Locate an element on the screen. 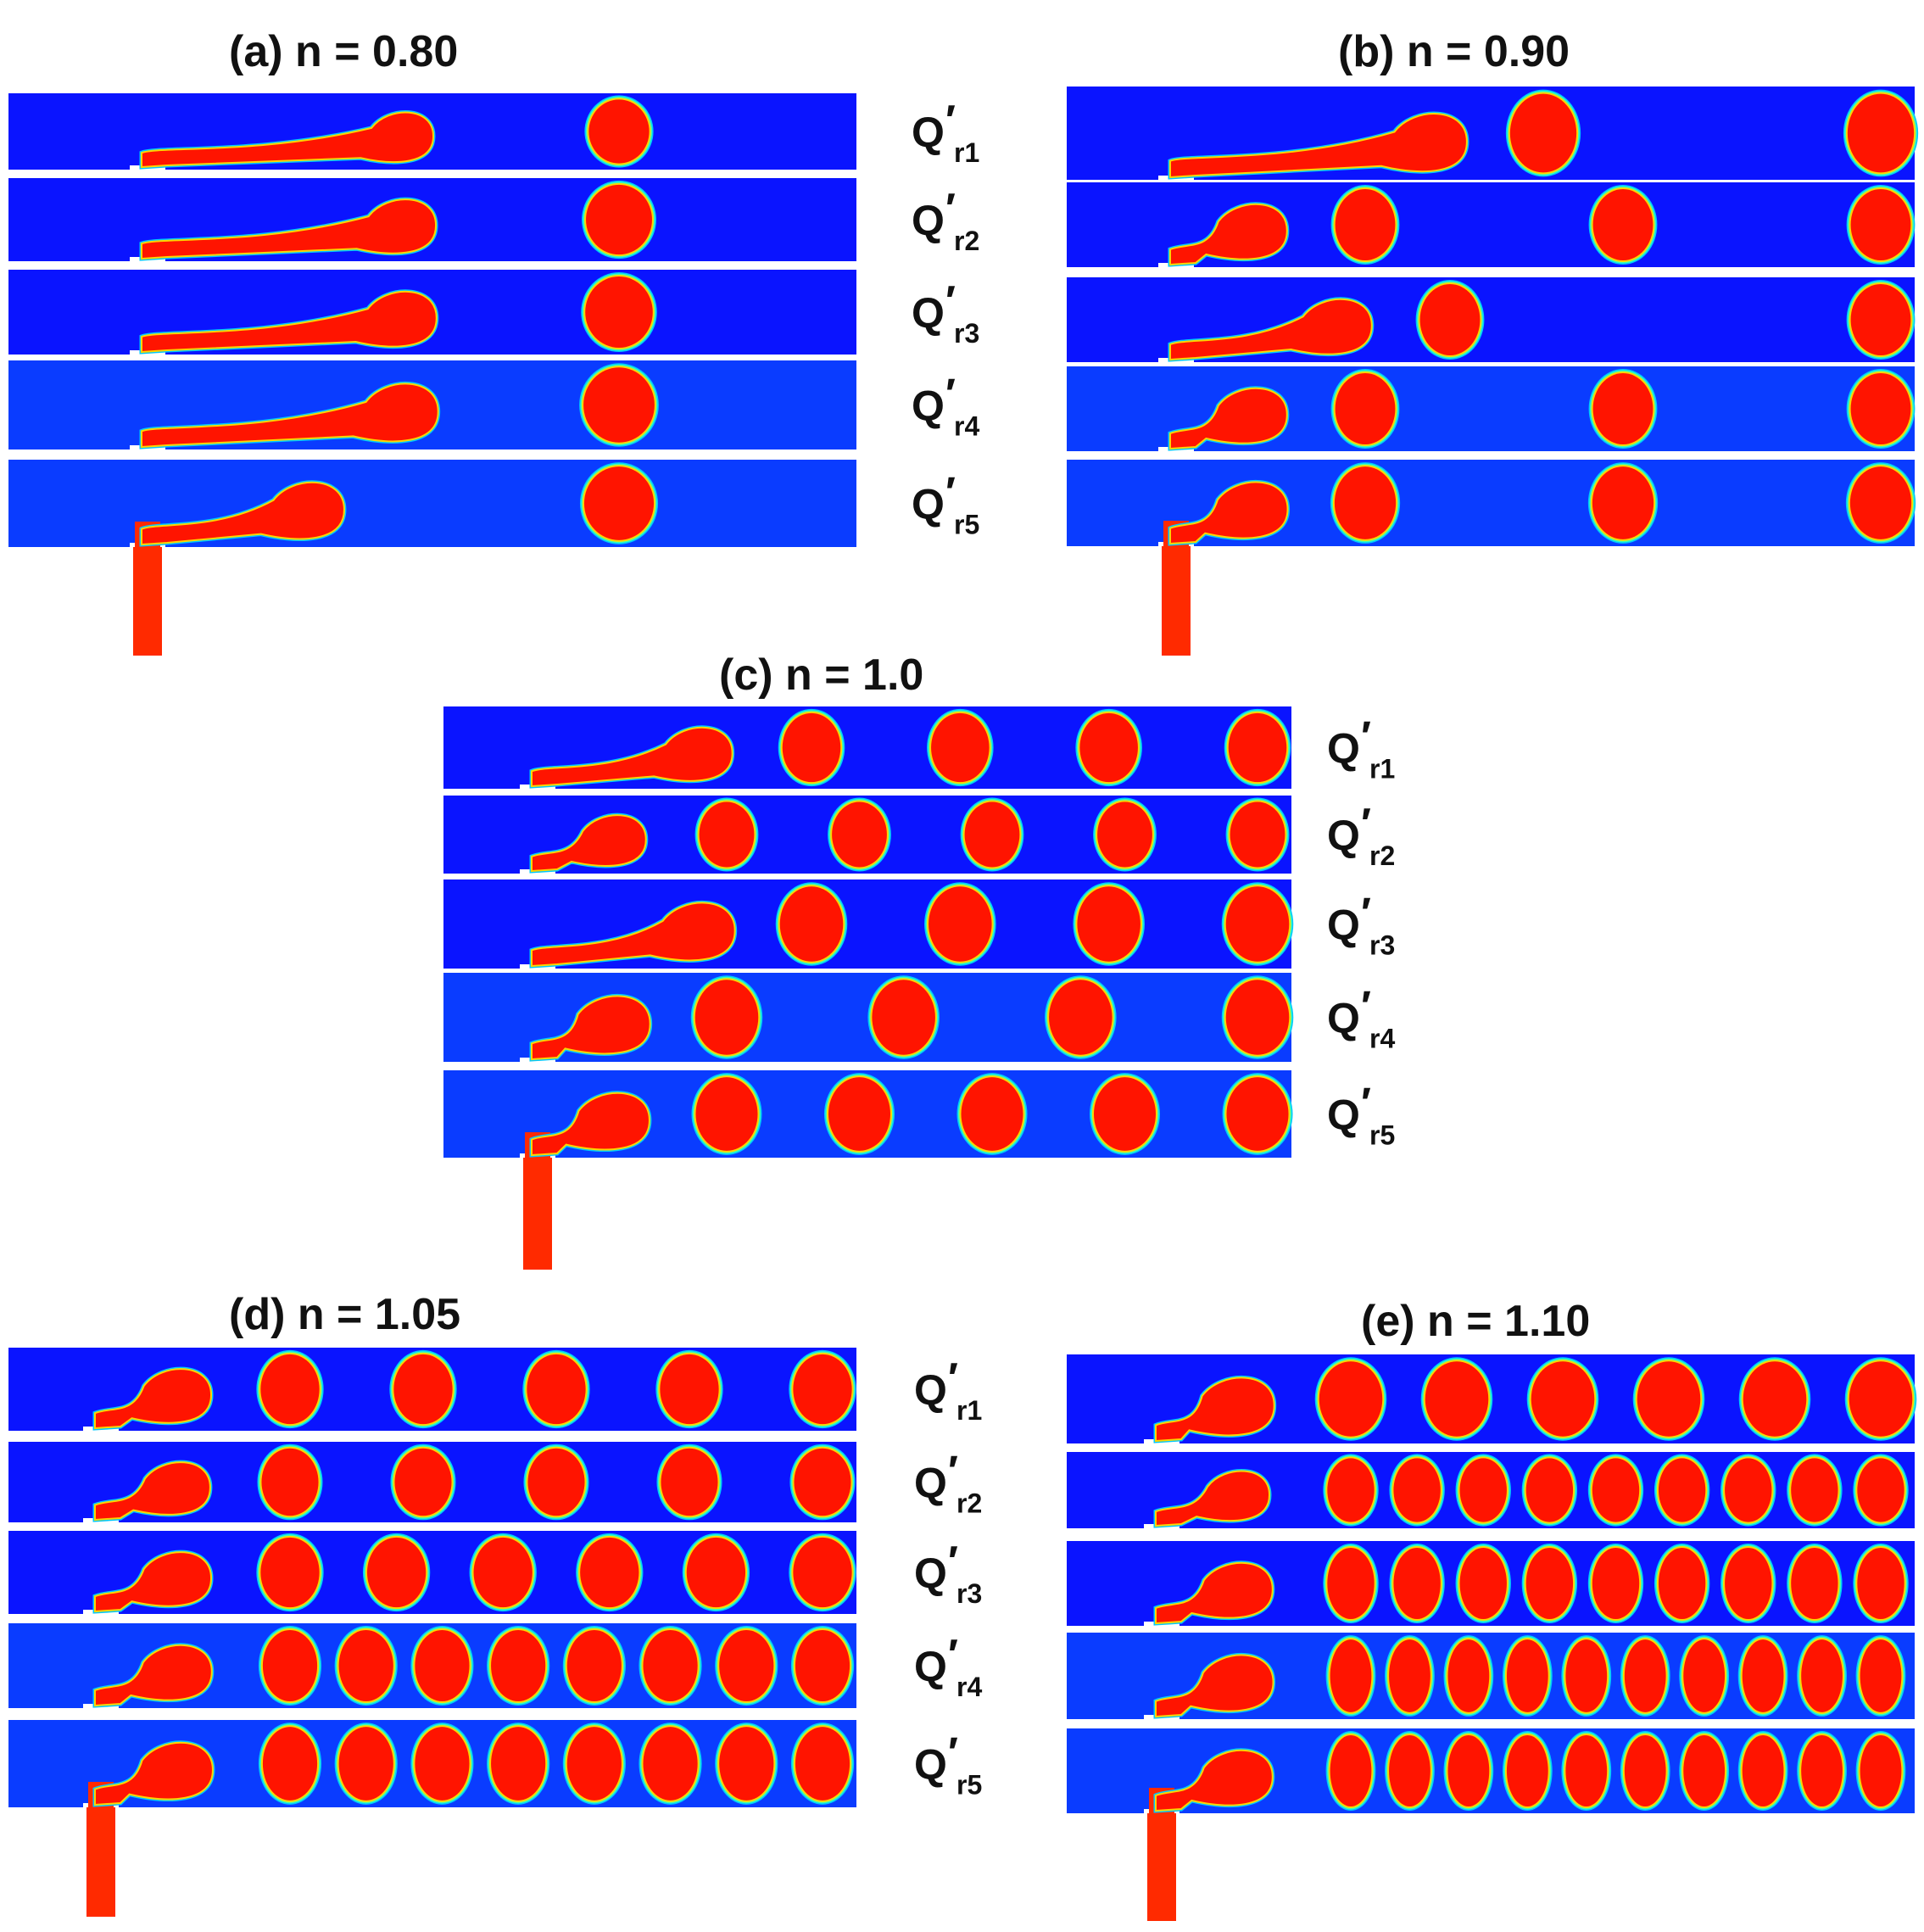 This screenshot has height=1932, width=1924. row-label-subscript: r1 is located at coordinates (969, 1410).